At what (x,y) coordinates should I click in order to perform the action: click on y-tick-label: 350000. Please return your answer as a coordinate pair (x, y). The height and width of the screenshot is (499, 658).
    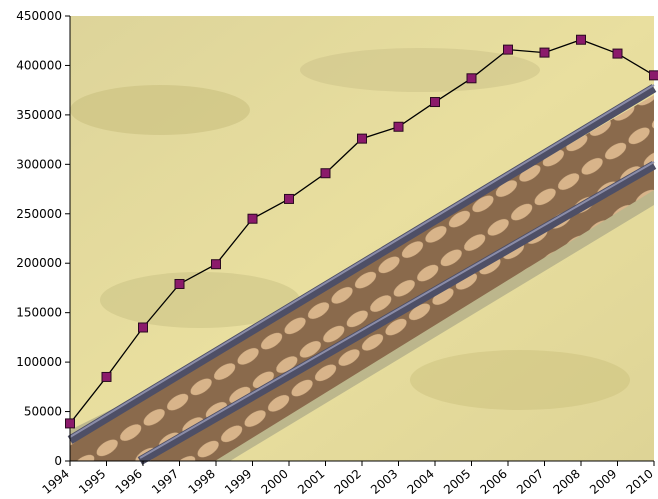
    Looking at the image, I should click on (39, 115).